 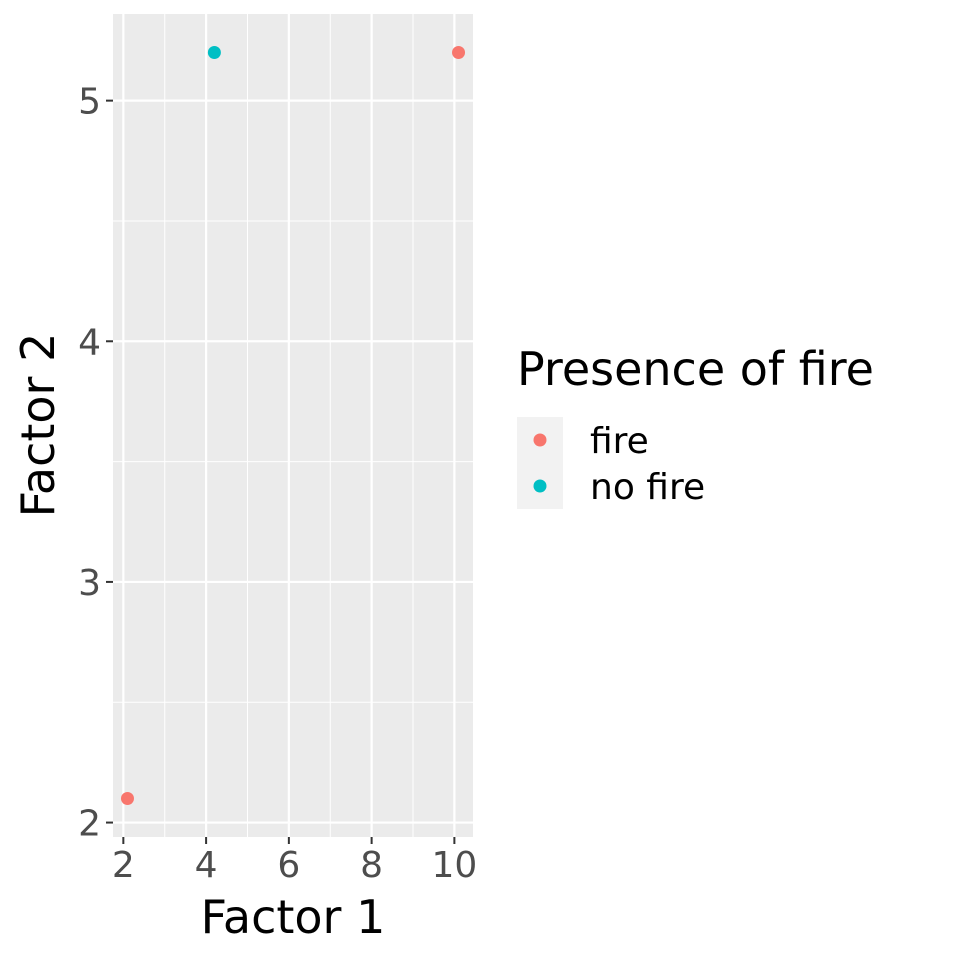 I want to click on y-tick-label: 2, so click(x=89, y=824).